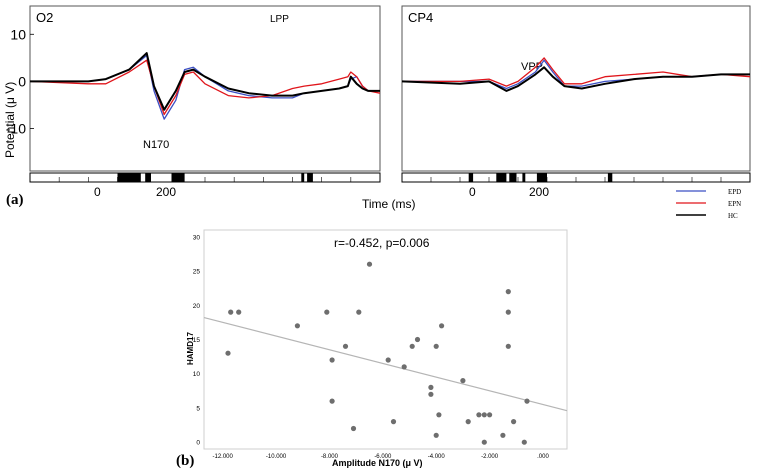 Image resolution: width=761 pixels, height=471 pixels. What do you see at coordinates (539, 192) in the screenshot?
I see `cp4-xtick-200: 200` at bounding box center [539, 192].